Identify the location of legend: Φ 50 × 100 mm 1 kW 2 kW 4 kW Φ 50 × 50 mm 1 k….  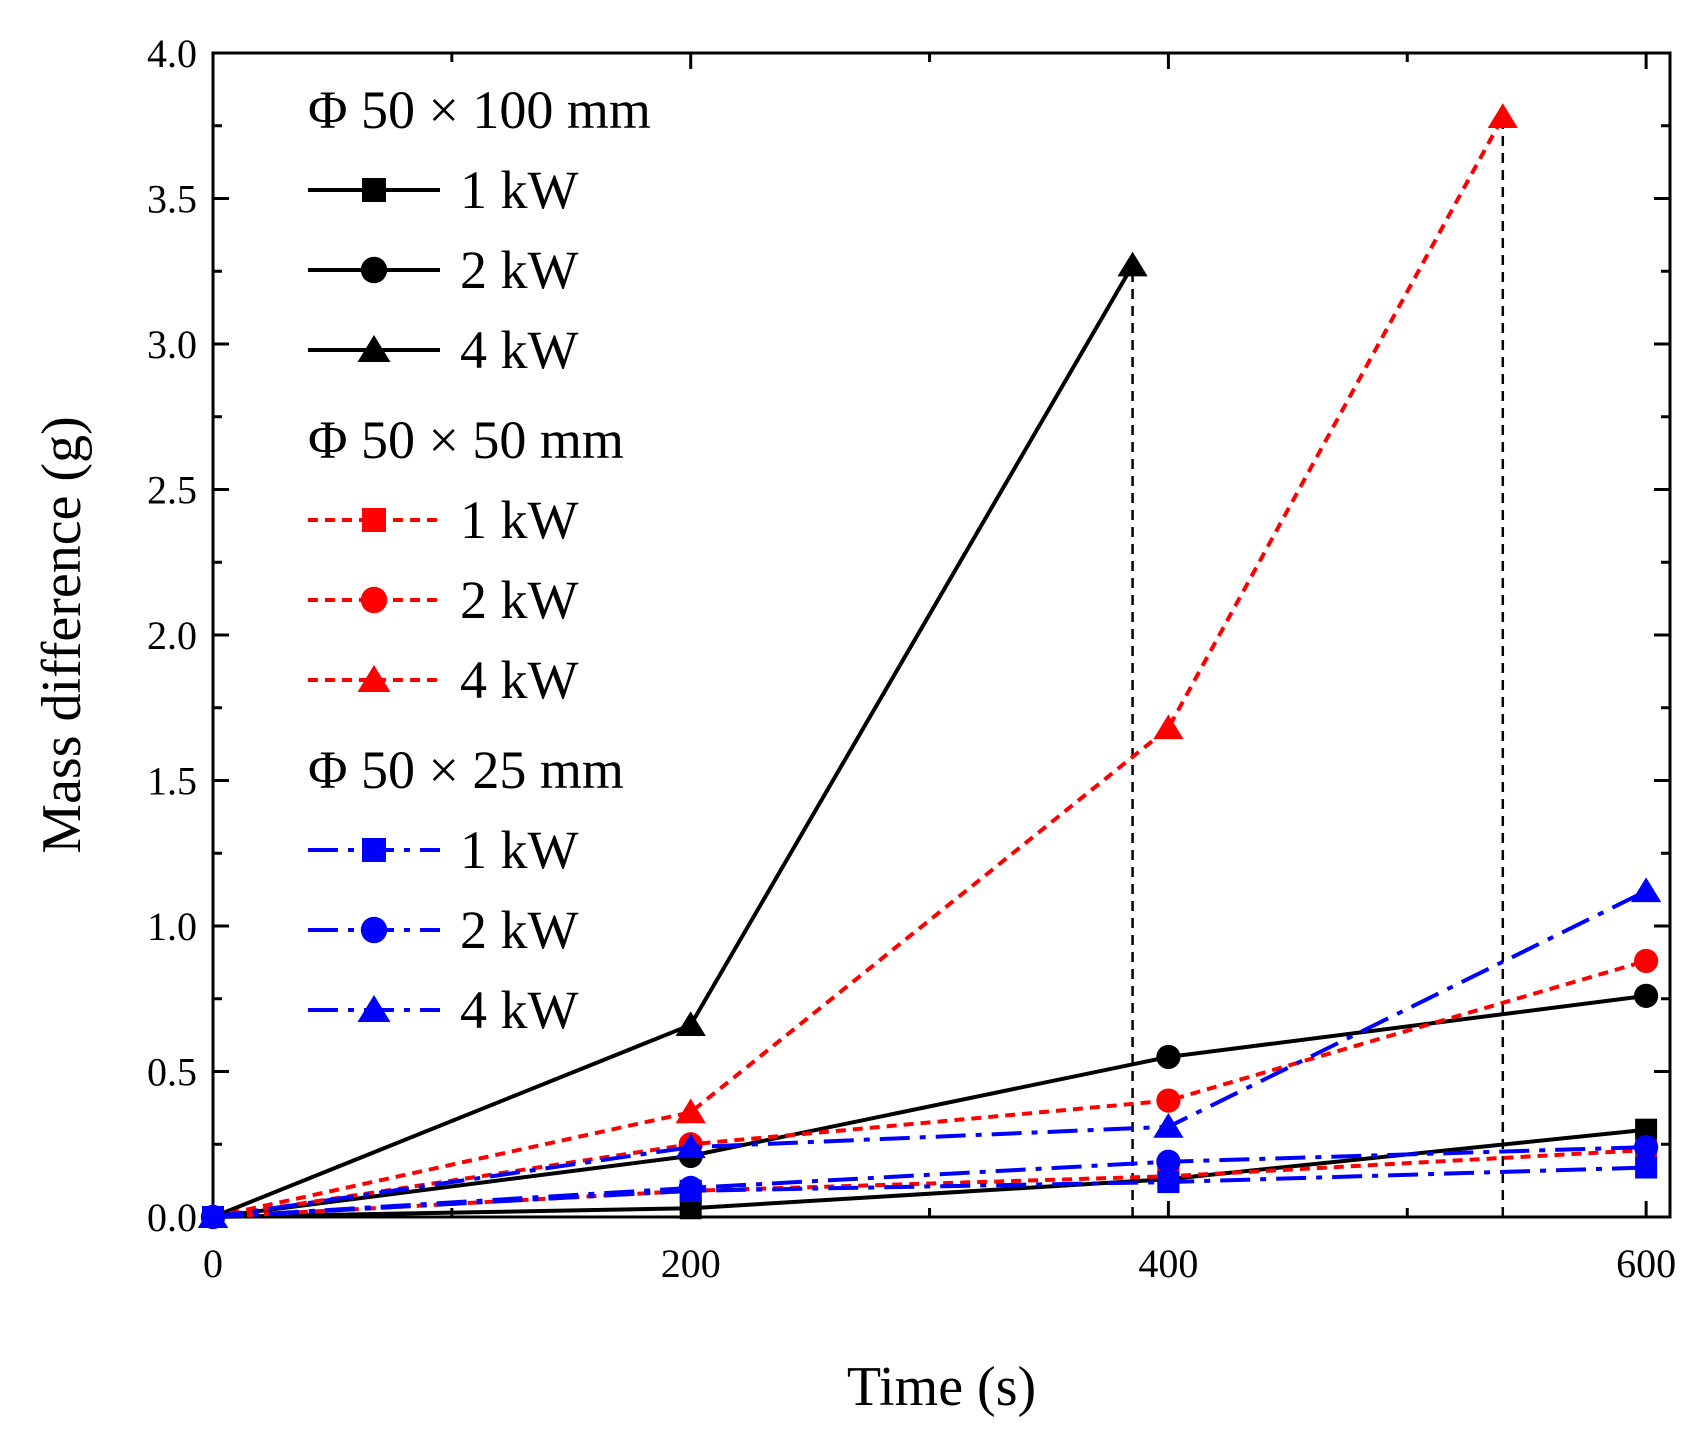
(479, 560).